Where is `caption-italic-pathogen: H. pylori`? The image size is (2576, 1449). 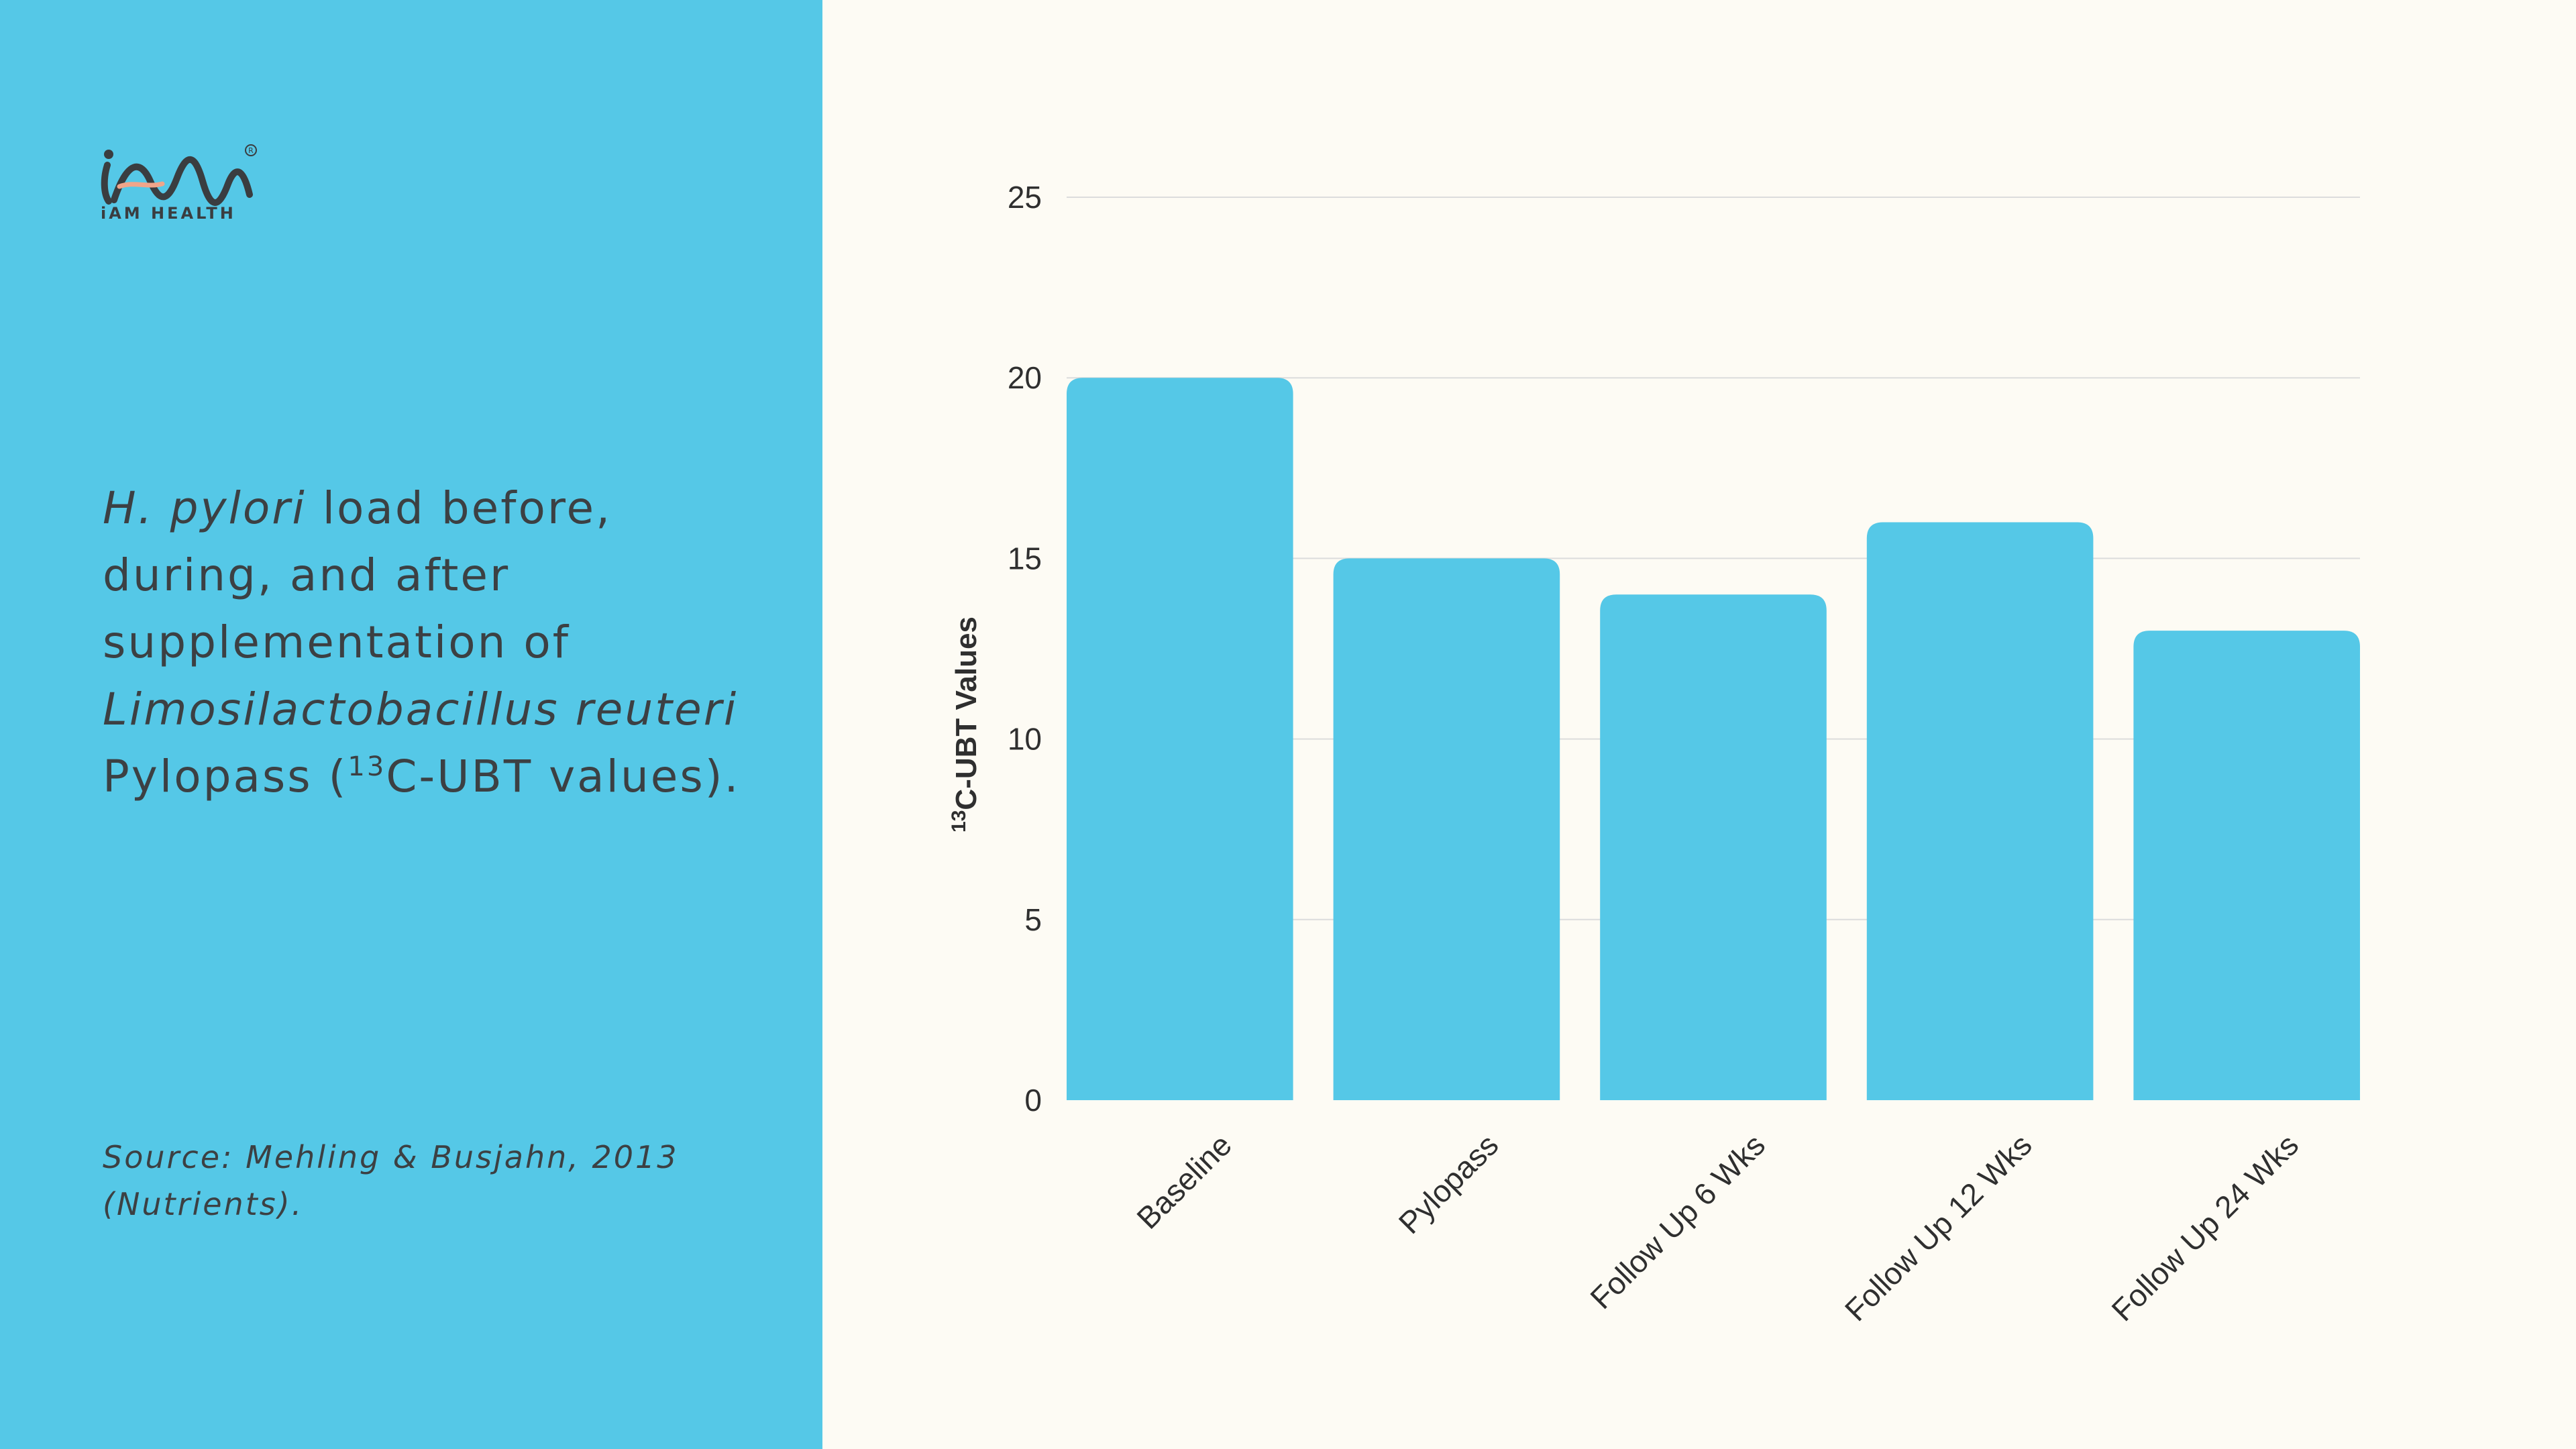 caption-italic-pathogen: H. pylori is located at coordinates (205, 508).